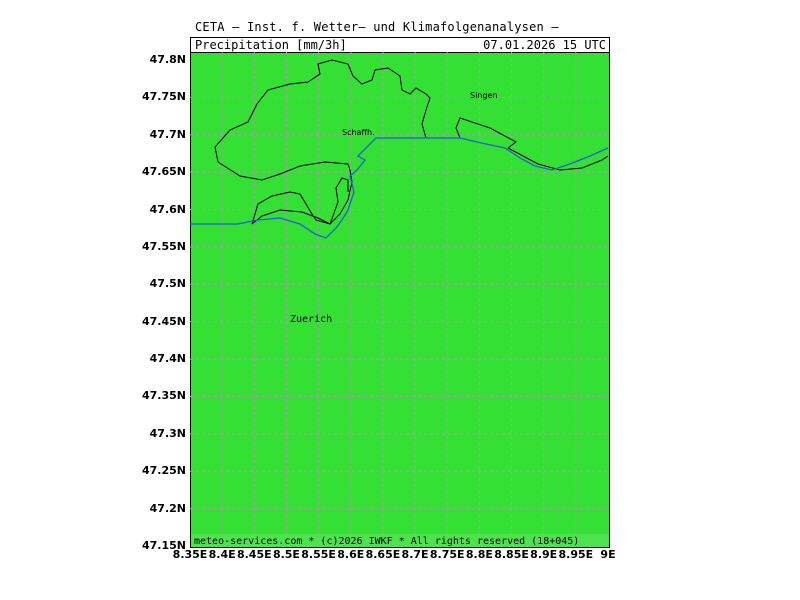 This screenshot has height=600, width=800. What do you see at coordinates (311, 319) in the screenshot?
I see `place-label-zuerich: Zuerich` at bounding box center [311, 319].